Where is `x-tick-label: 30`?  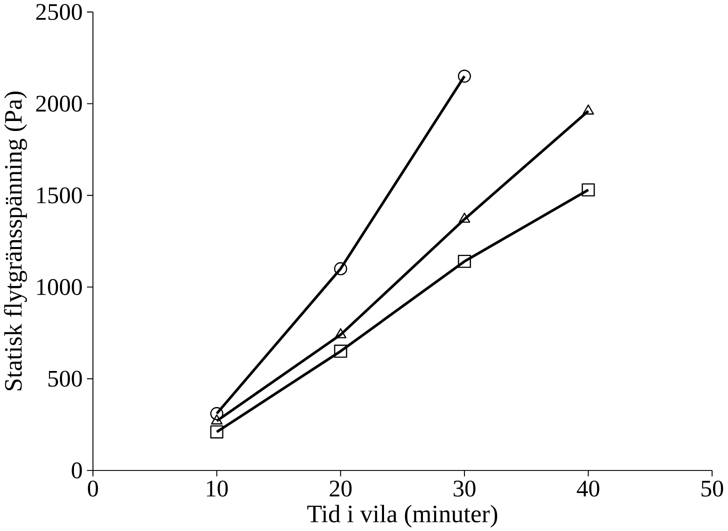 x-tick-label: 30 is located at coordinates (465, 488).